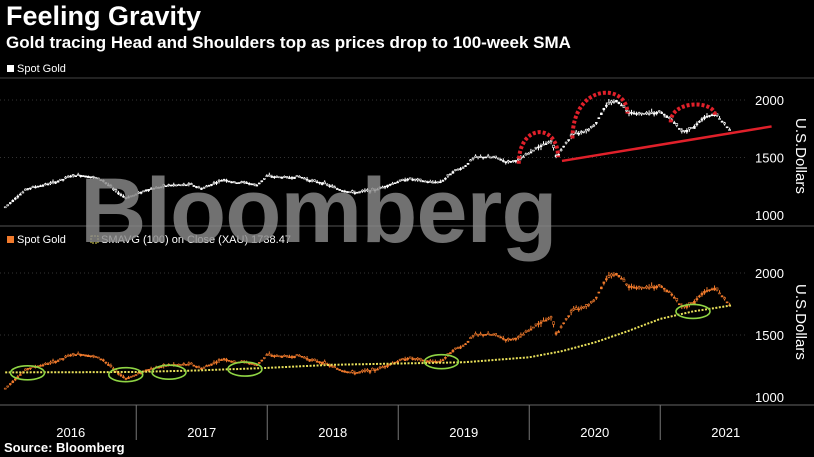 This screenshot has width=814, height=457. Describe the element at coordinates (666, 144) in the screenshot. I see `neckline` at that location.